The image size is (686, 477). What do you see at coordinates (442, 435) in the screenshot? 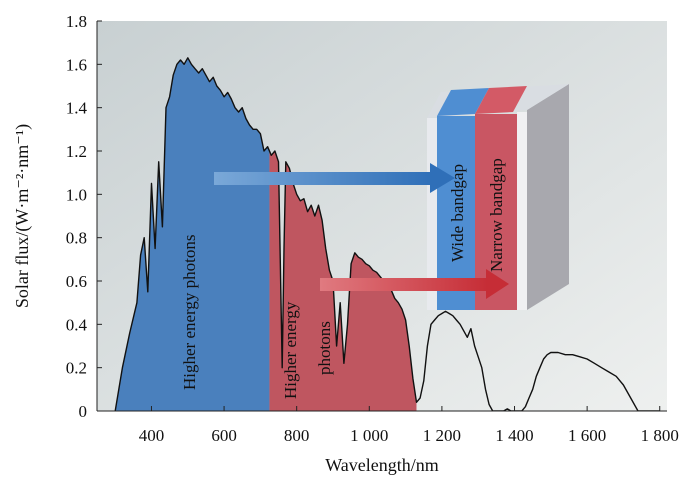
I see `x-tick-label: 1 200` at bounding box center [442, 435].